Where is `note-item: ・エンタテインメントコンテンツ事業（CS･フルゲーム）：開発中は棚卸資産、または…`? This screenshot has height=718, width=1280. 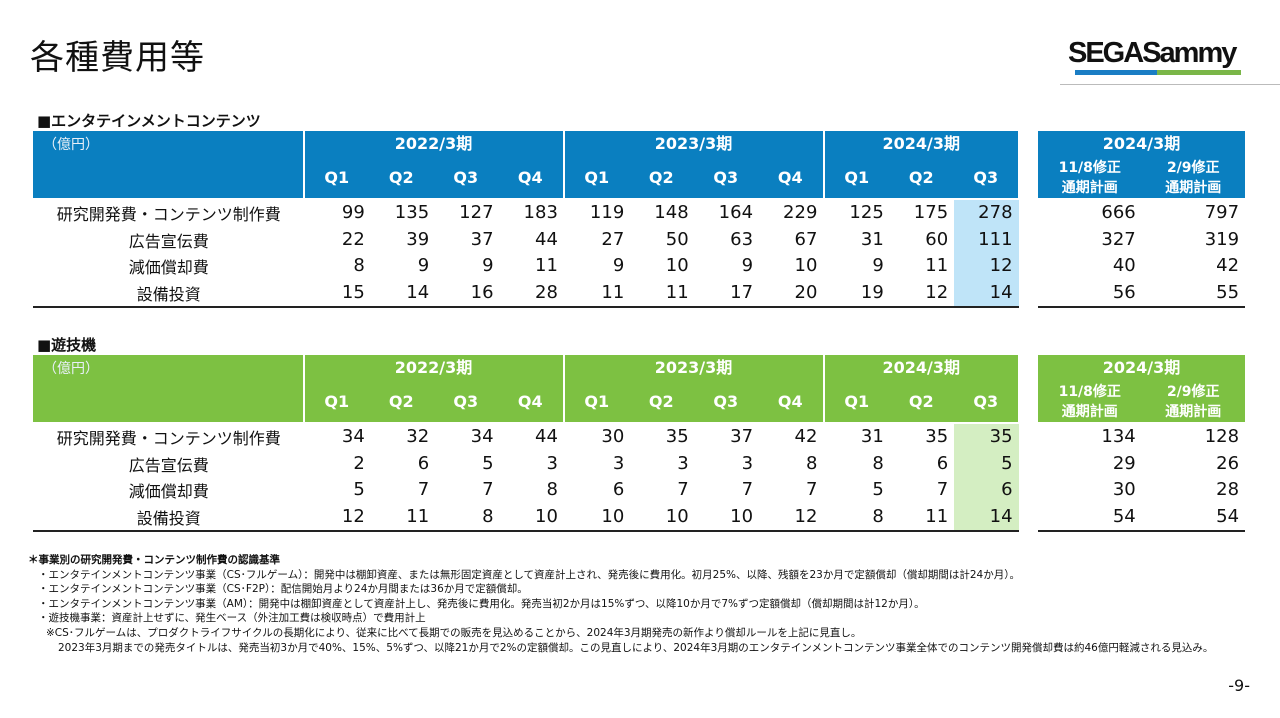
note-item: ・エンタテインメントコンテンツ事業（CS･フルゲーム）：開発中は棚卸資産、または… is located at coordinates (529, 574).